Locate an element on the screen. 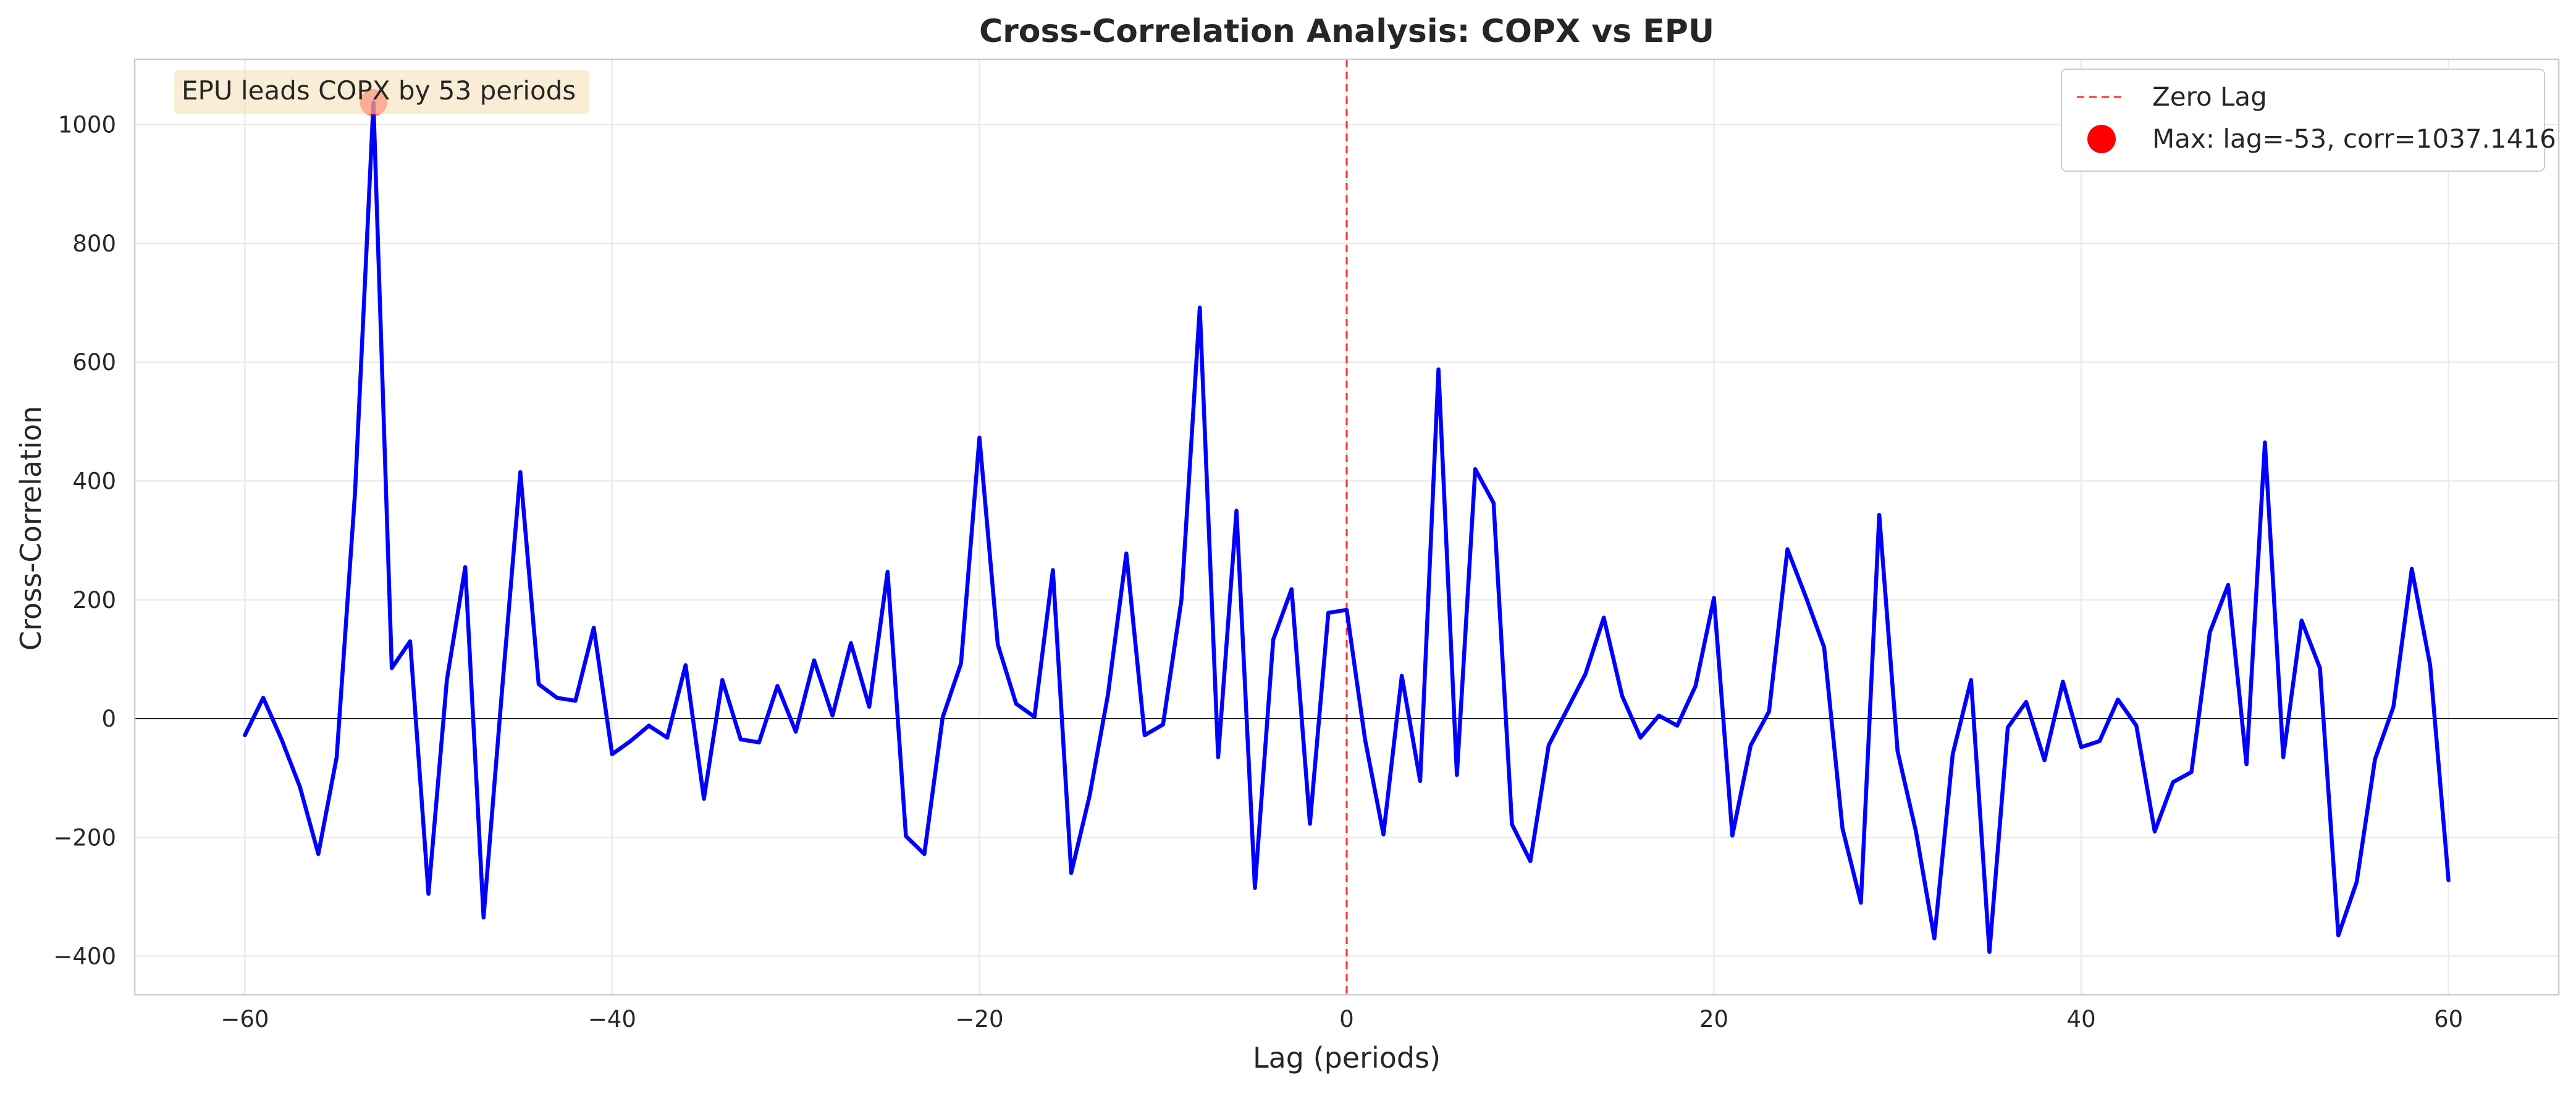  x-axis-label: Lag (periods) is located at coordinates (1347, 1058).